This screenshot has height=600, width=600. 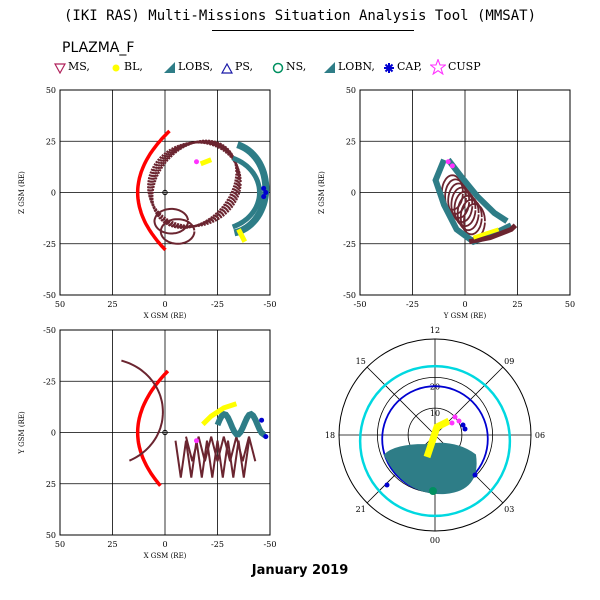 What do you see at coordinates (196, 66) in the screenshot?
I see `legend-label: LOBS,` at bounding box center [196, 66].